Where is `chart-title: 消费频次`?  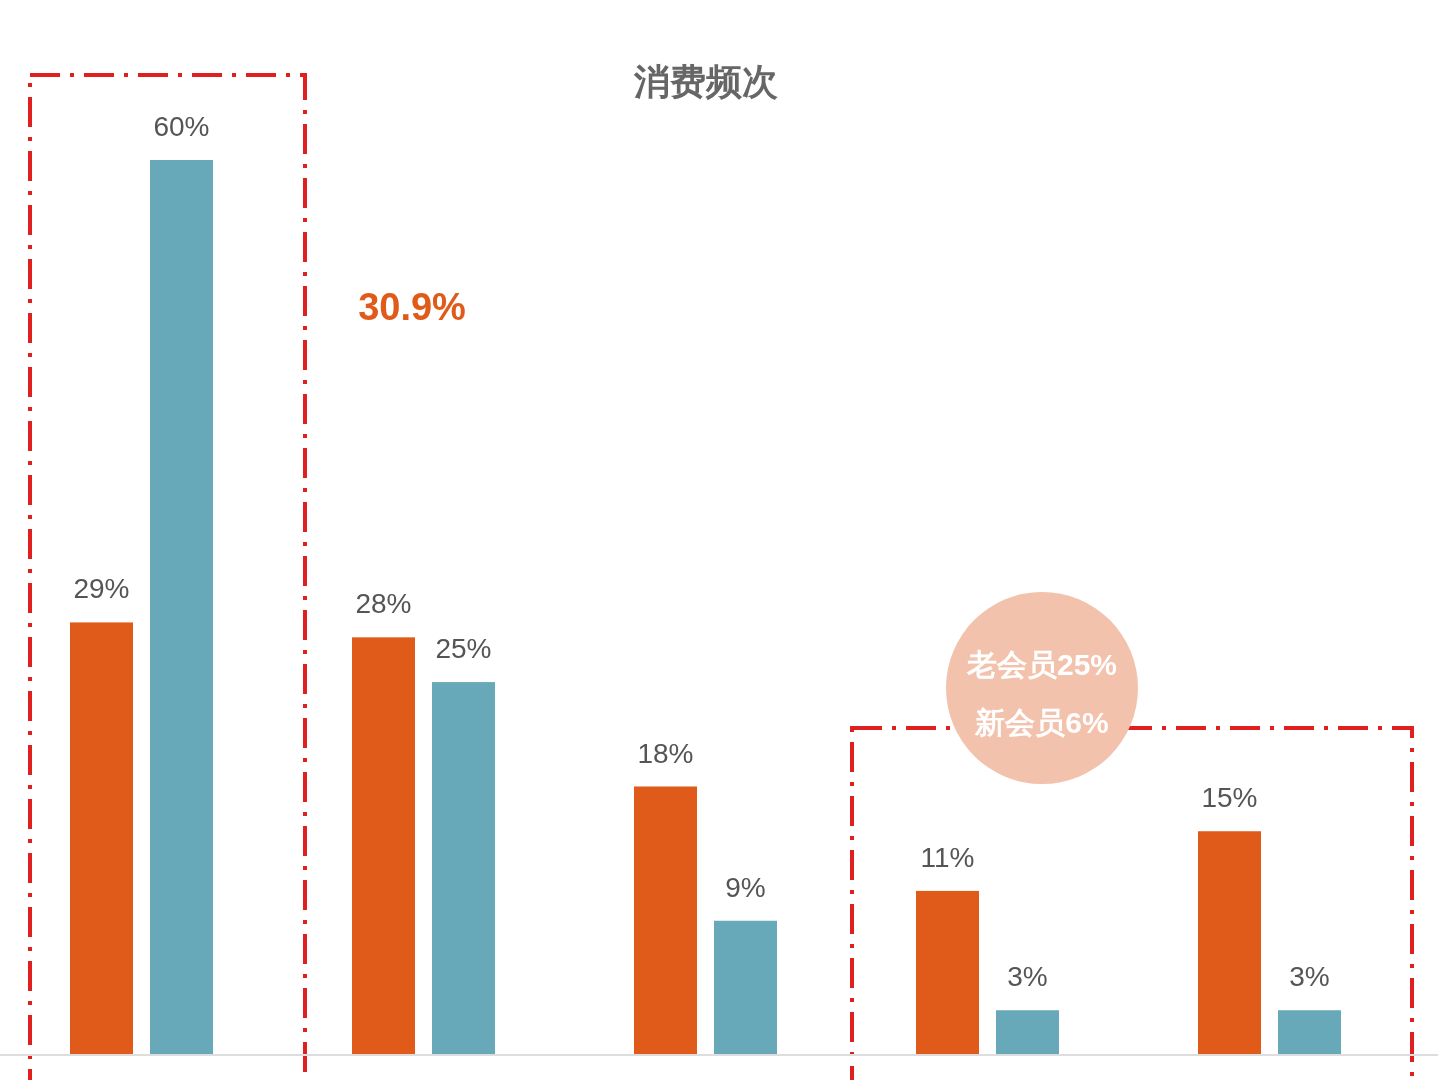
chart-title: 消费频次 is located at coordinates (705, 81).